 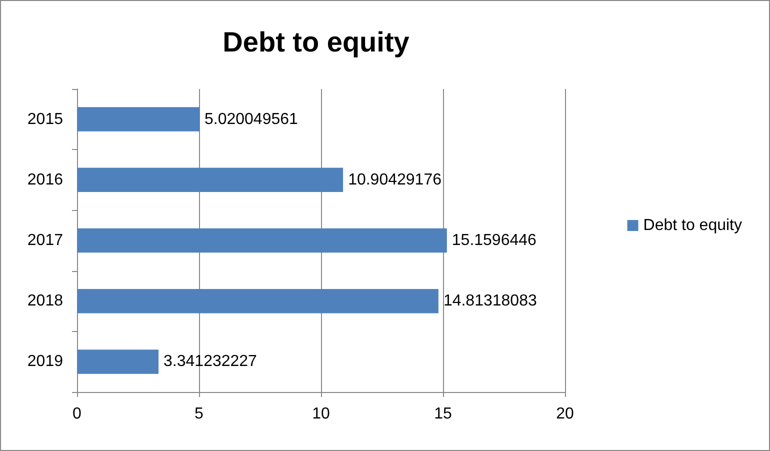 What do you see at coordinates (251, 119) in the screenshot?
I see `data-label: 5.020049561` at bounding box center [251, 119].